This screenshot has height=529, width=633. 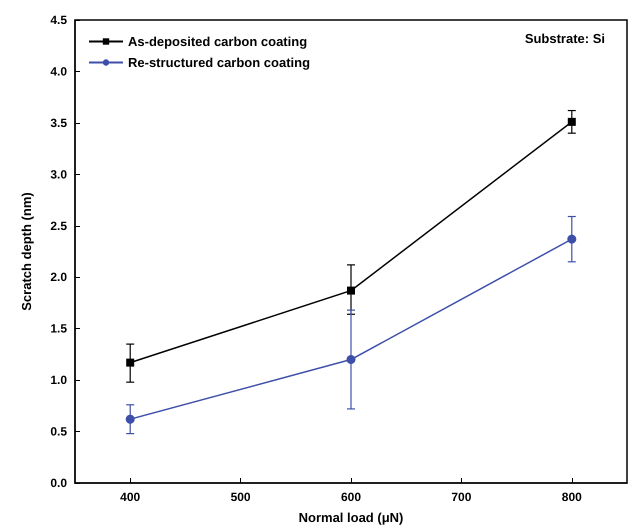 I want to click on y-tick-label: 4.5, so click(x=59, y=20).